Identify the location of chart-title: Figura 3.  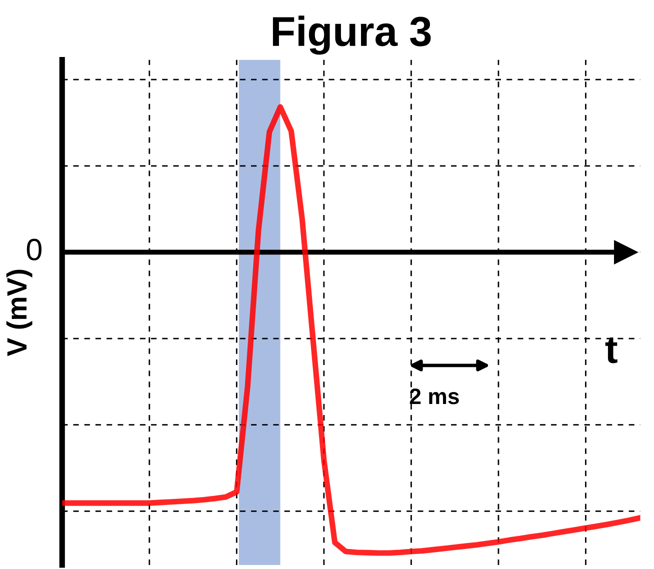
(351, 35).